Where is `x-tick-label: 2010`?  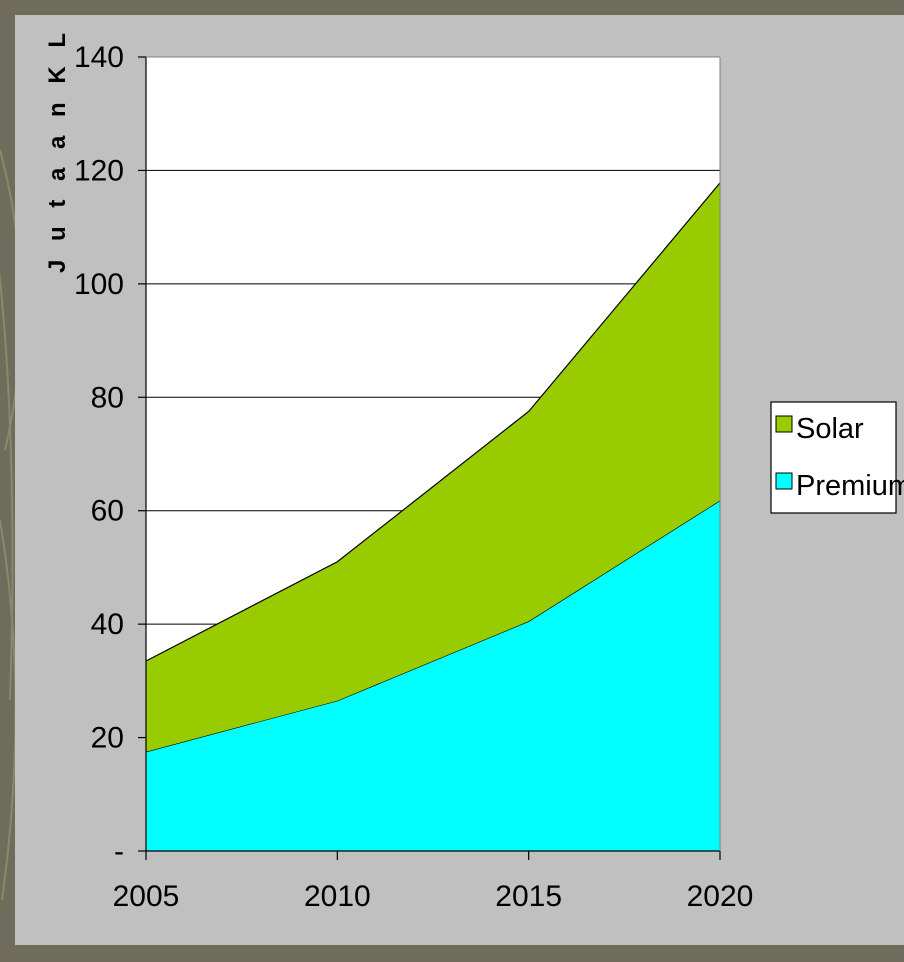
x-tick-label: 2010 is located at coordinates (337, 896).